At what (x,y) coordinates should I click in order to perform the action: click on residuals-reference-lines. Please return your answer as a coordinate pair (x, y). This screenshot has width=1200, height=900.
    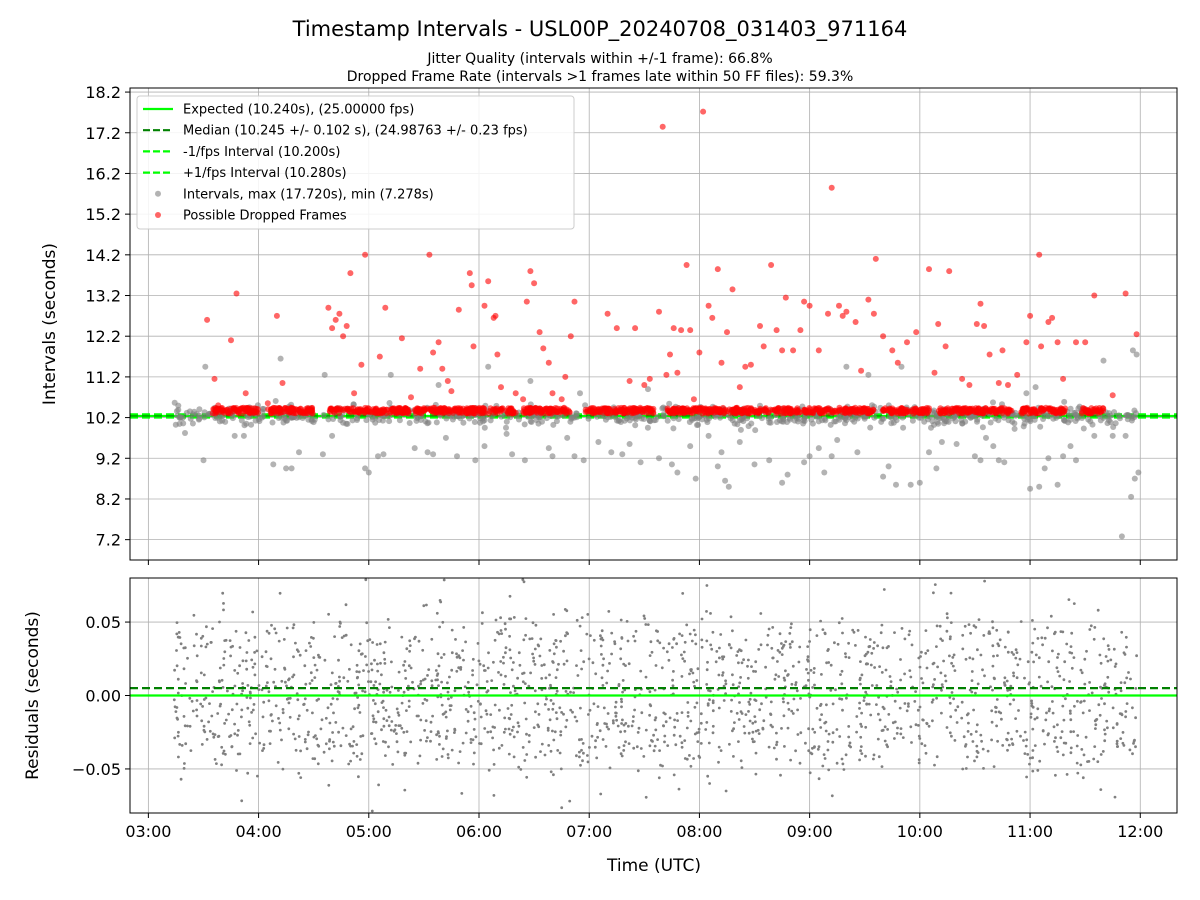
    Looking at the image, I should click on (653, 692).